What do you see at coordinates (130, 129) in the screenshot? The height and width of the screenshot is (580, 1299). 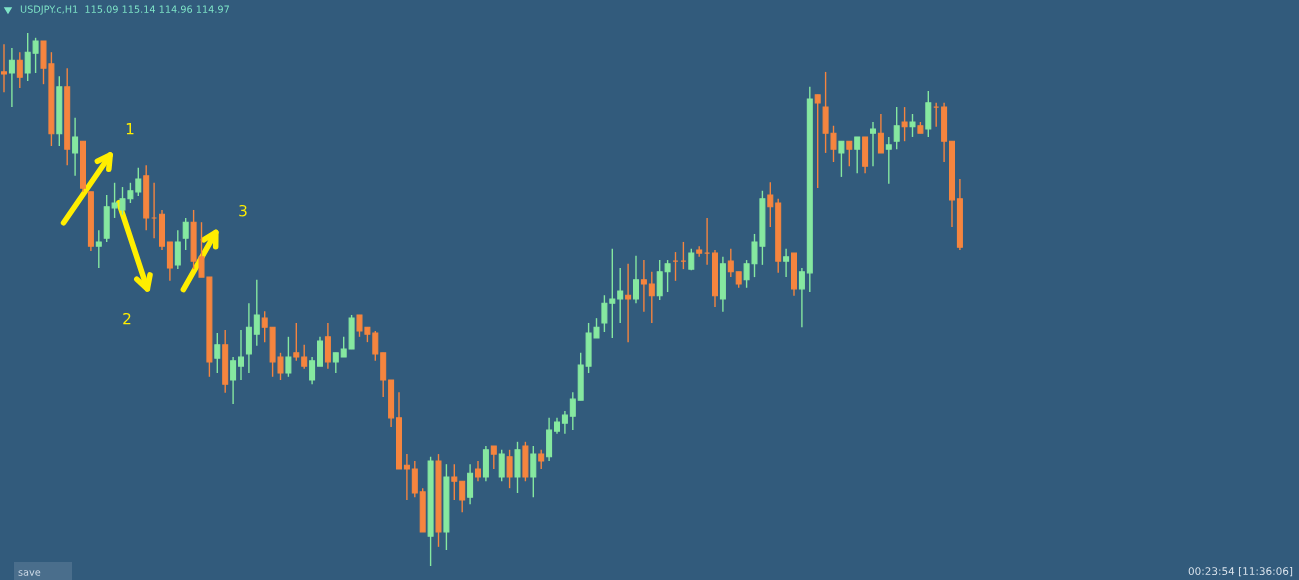 I see `annotation: 1` at bounding box center [130, 129].